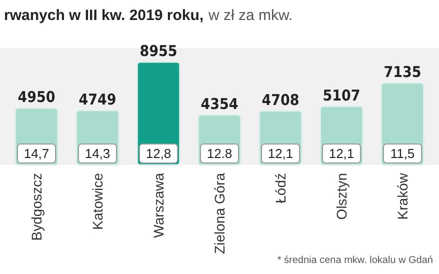 This screenshot has height=274, width=439. Describe the element at coordinates (219, 153) in the screenshot. I see `annotation: 12.8` at that location.